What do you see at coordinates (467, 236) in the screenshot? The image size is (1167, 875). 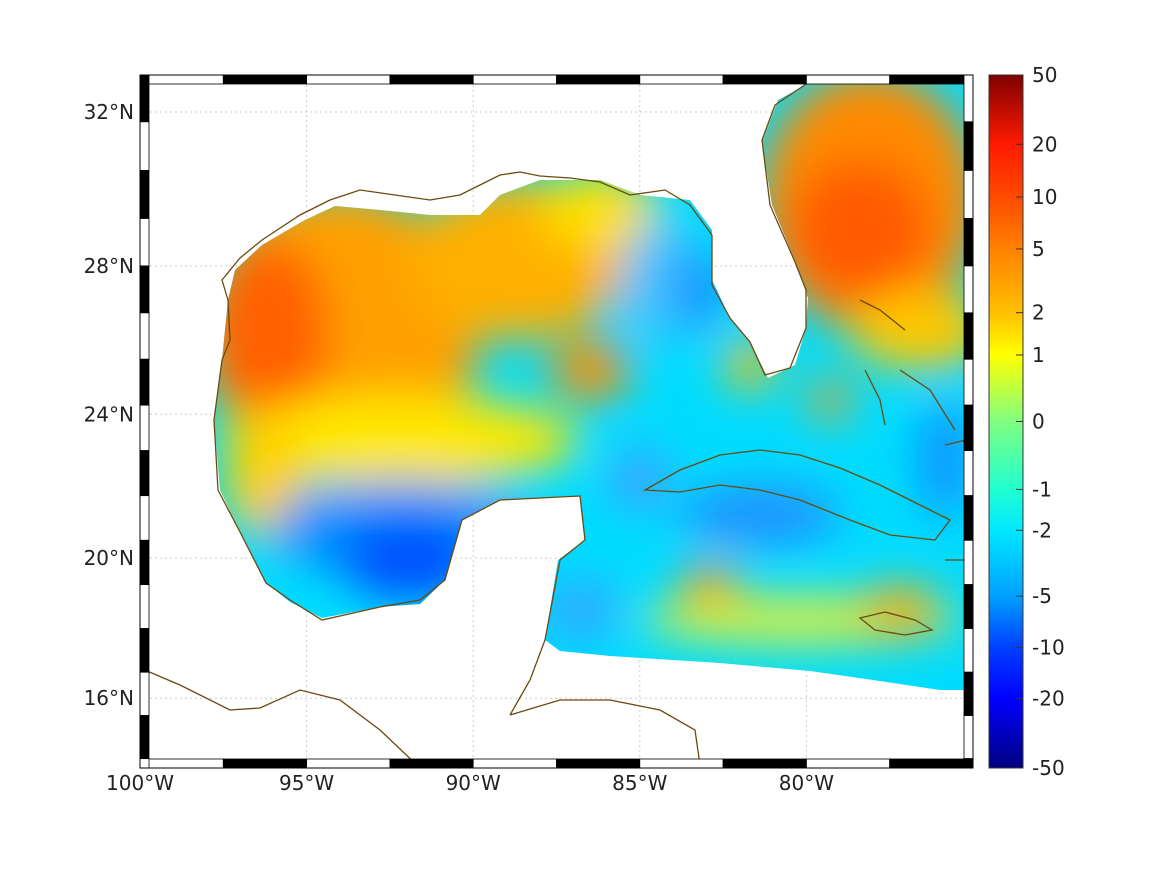 I see `coastline-gulf-north` at bounding box center [467, 236].